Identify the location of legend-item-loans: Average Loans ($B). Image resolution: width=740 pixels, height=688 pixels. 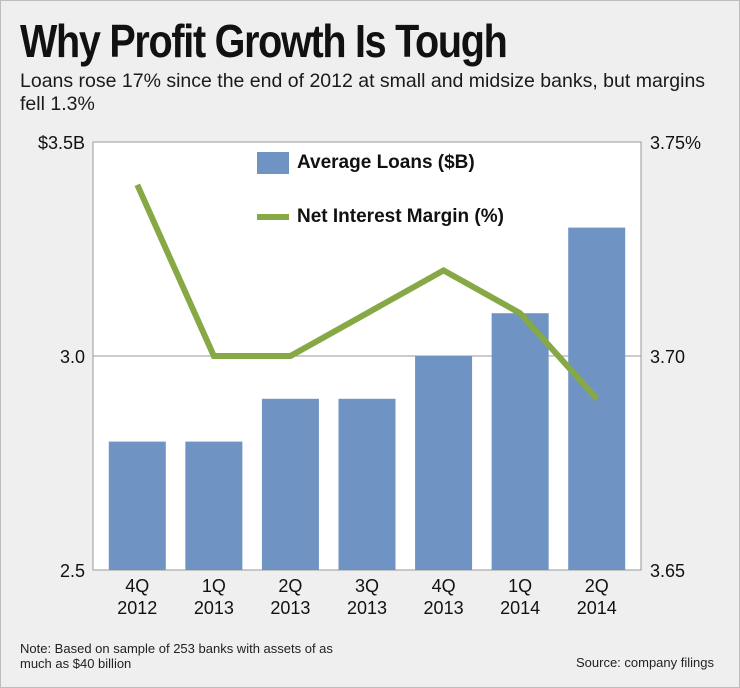
(380, 163).